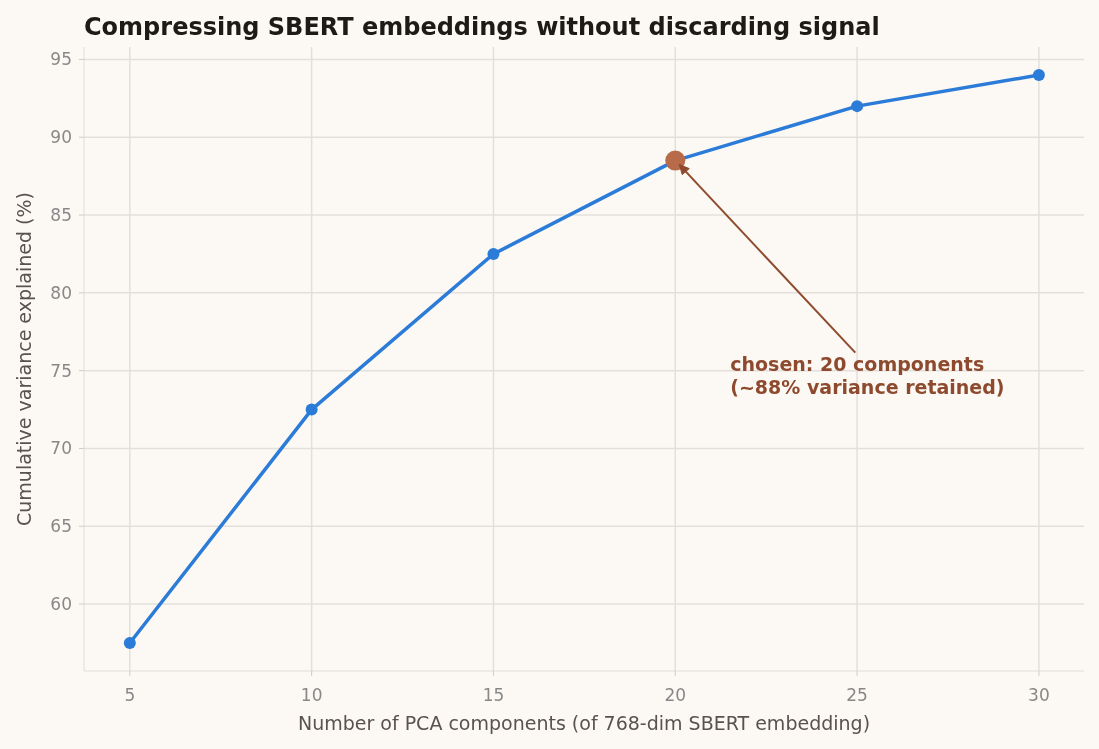 The height and width of the screenshot is (749, 1099). I want to click on x-tick-label: 10, so click(311, 695).